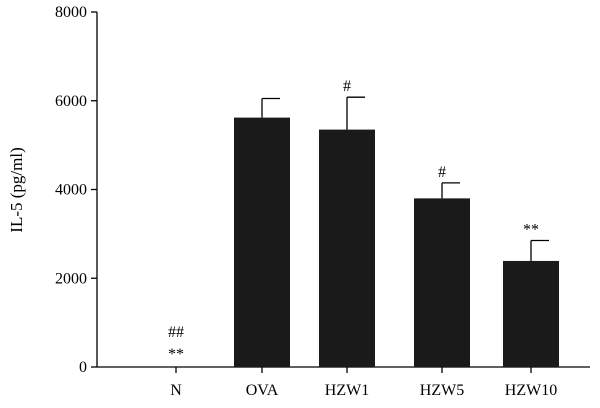 The image size is (600, 408). What do you see at coordinates (176, 332) in the screenshot?
I see `significance-mark: ##` at bounding box center [176, 332].